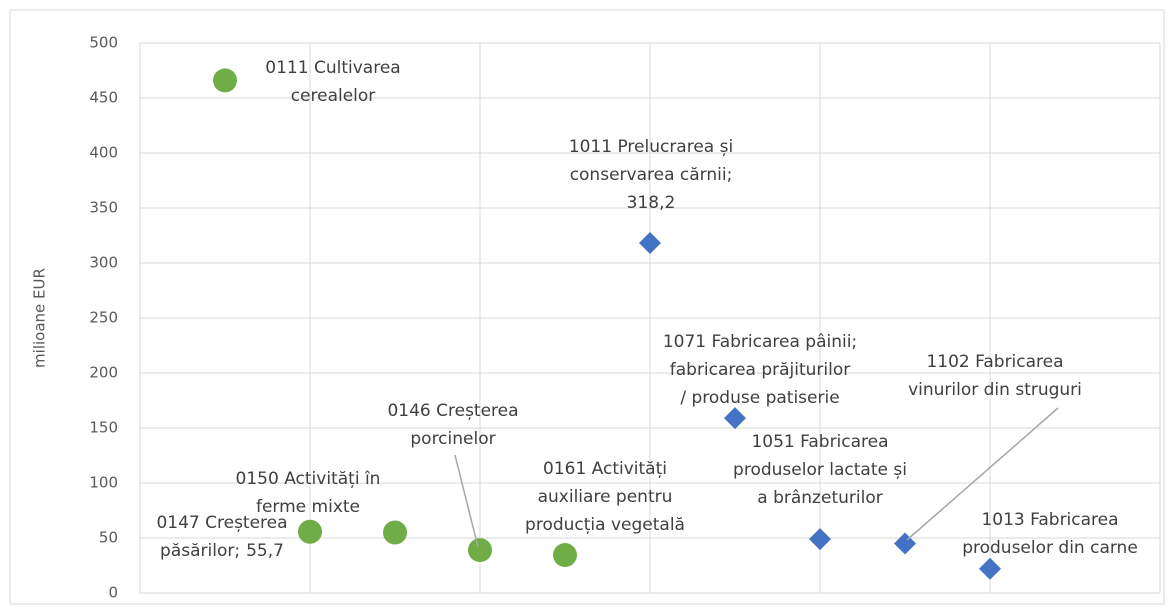 This screenshot has height=615, width=1175. Describe the element at coordinates (108, 538) in the screenshot. I see `y-tick-label: 50` at that location.